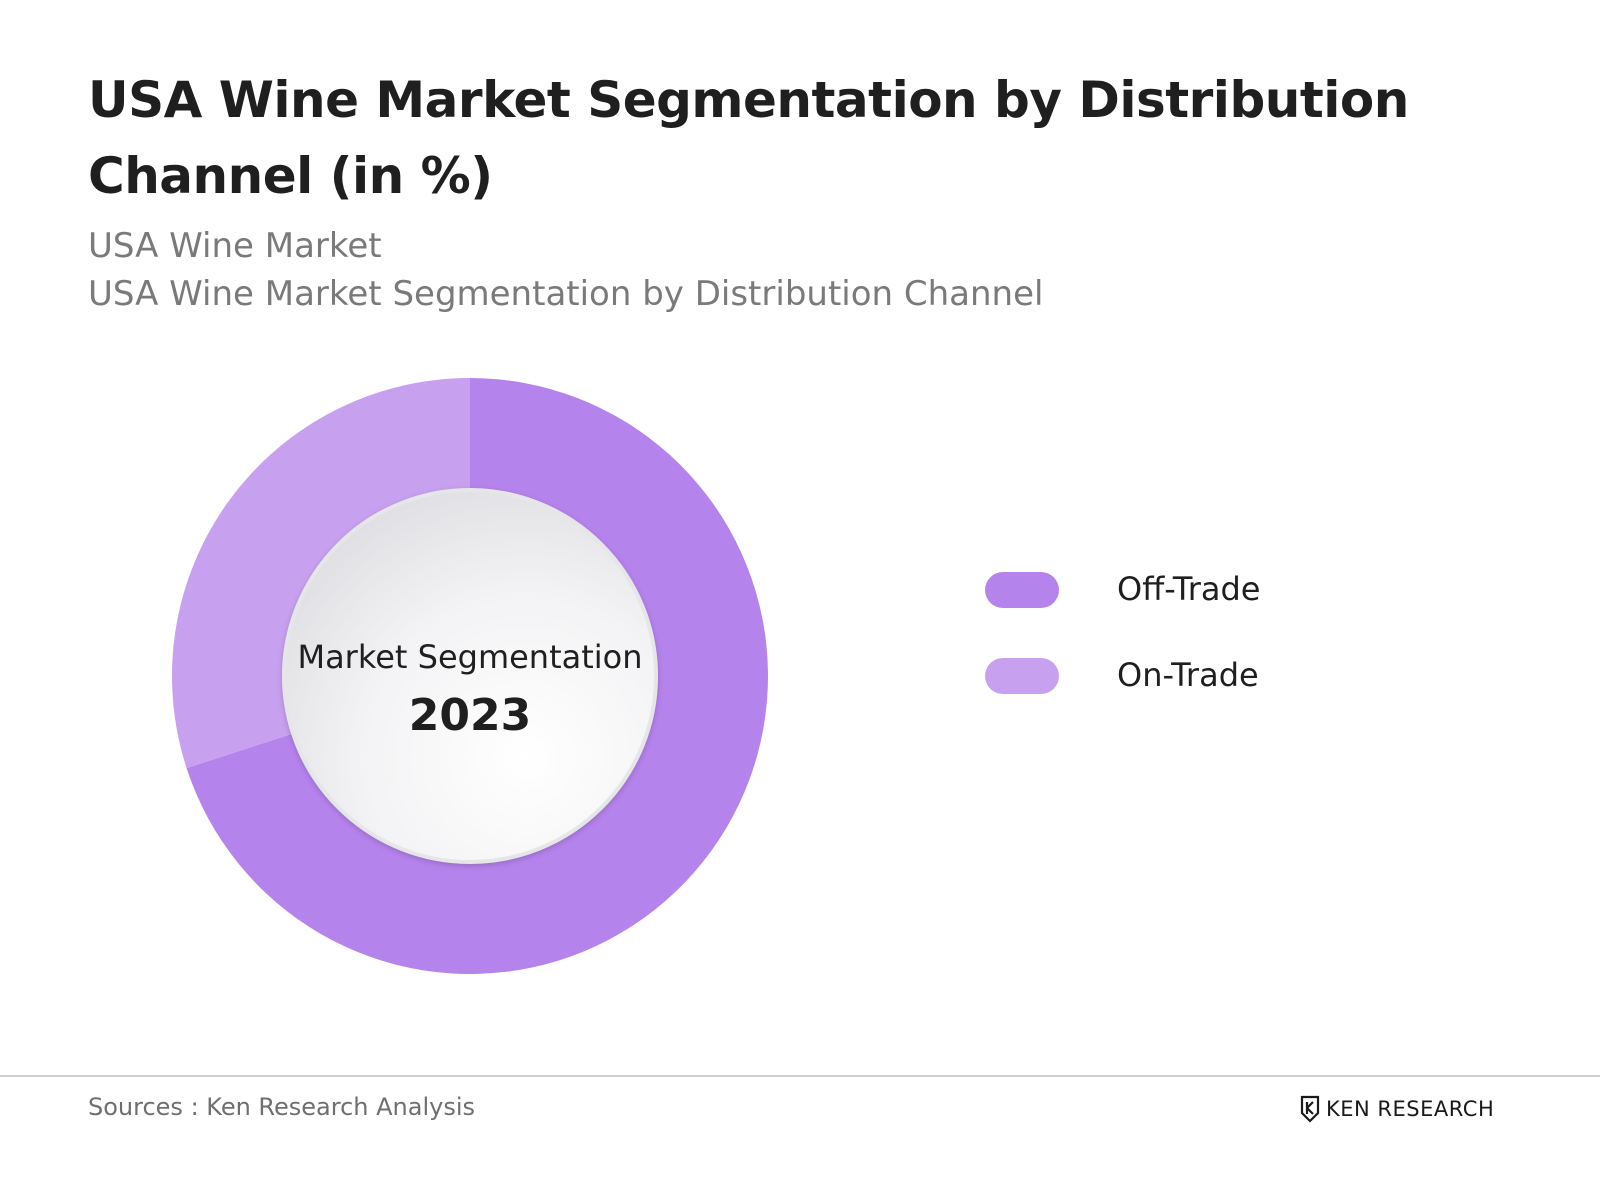 The width and height of the screenshot is (1600, 1200). I want to click on source-note: Sources : Ken Research Analysis, so click(282, 1107).